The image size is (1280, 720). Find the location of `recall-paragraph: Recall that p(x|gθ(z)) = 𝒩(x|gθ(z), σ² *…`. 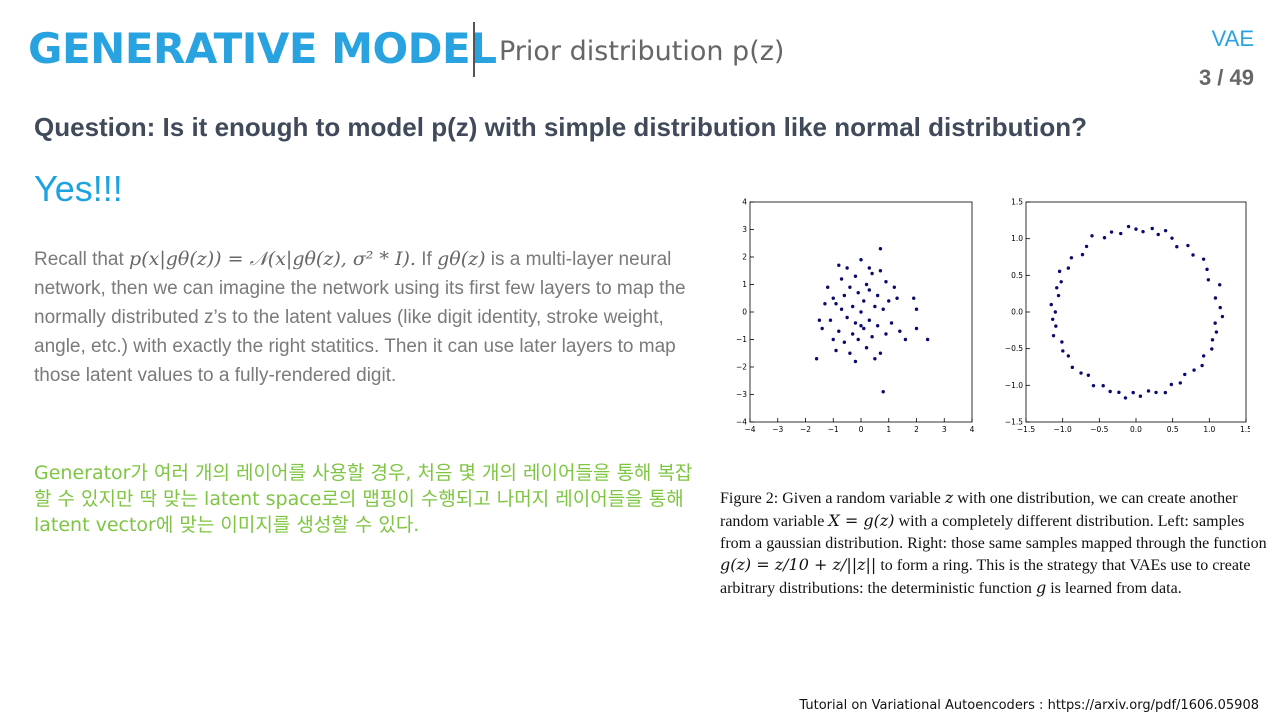

recall-paragraph: Recall that p(x|gθ(z)) = 𝒩(x|gθ(z), σ² *… is located at coordinates (374, 317).